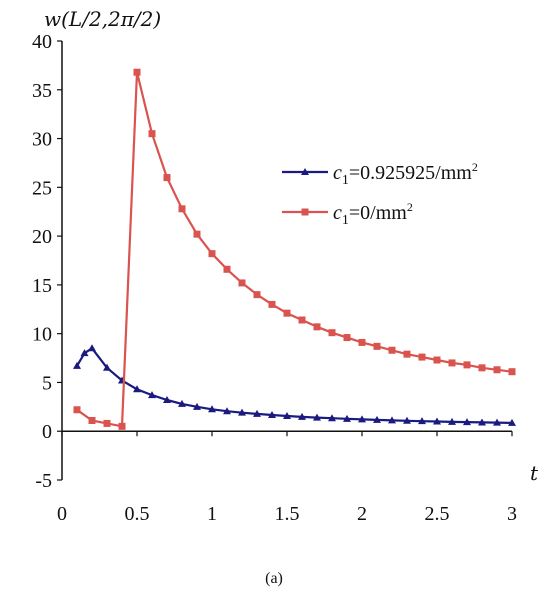 The width and height of the screenshot is (550, 597). I want to click on y-axis-ticks: -5 0 5 10 15 20 25 30 35 40, so click(47, 261).